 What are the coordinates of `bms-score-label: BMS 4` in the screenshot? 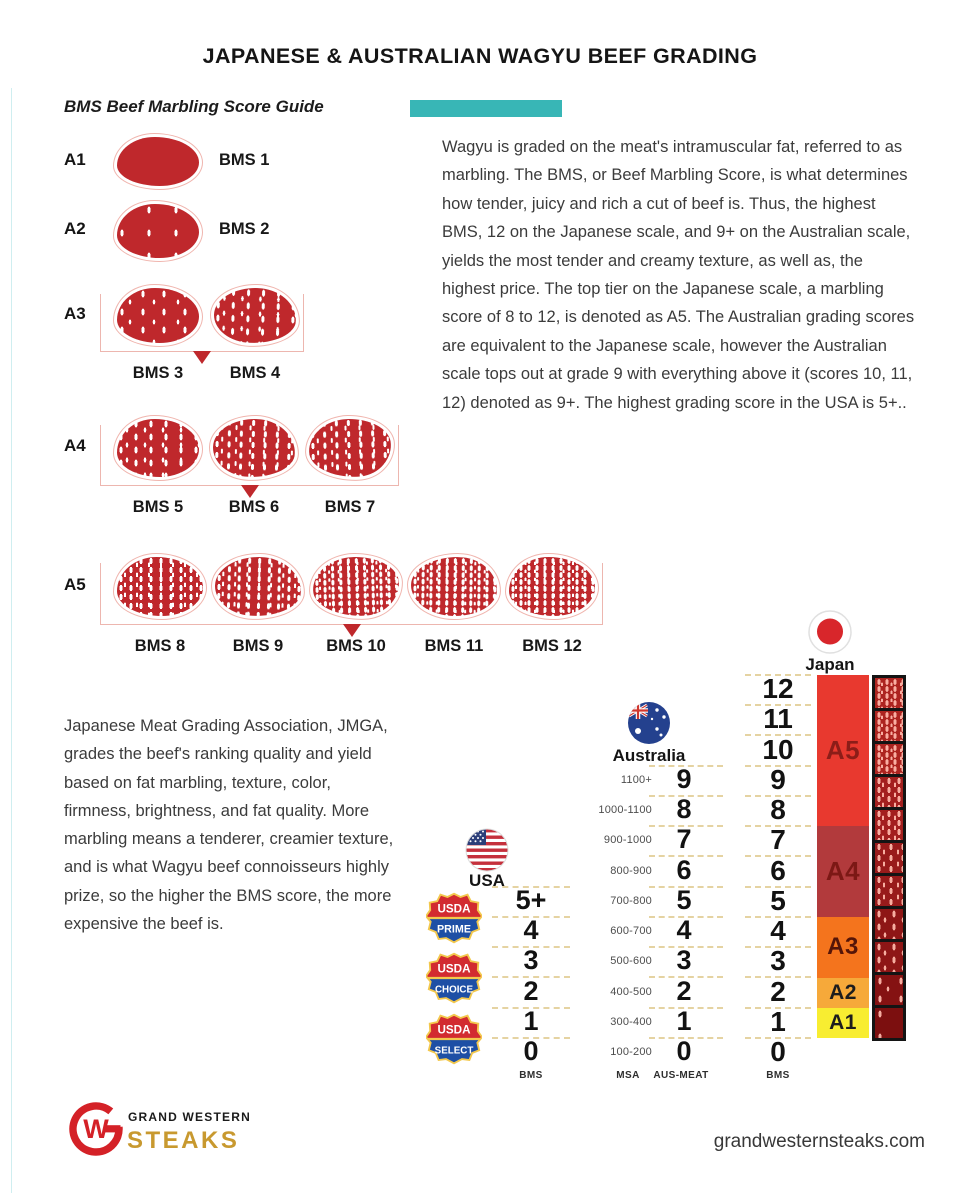 It's located at (255, 373).